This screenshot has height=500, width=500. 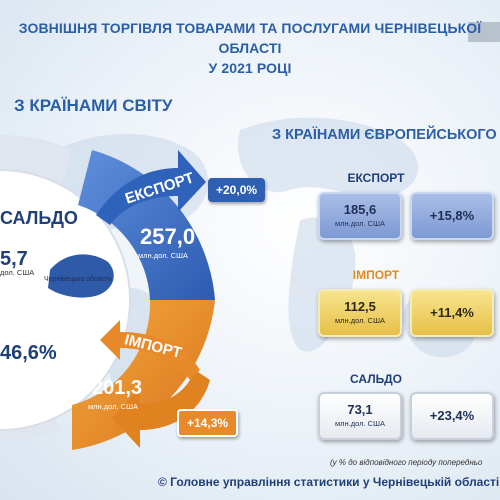 What do you see at coordinates (376, 379) in the screenshot?
I see `eu-saldo-heading: САЛЬДО` at bounding box center [376, 379].